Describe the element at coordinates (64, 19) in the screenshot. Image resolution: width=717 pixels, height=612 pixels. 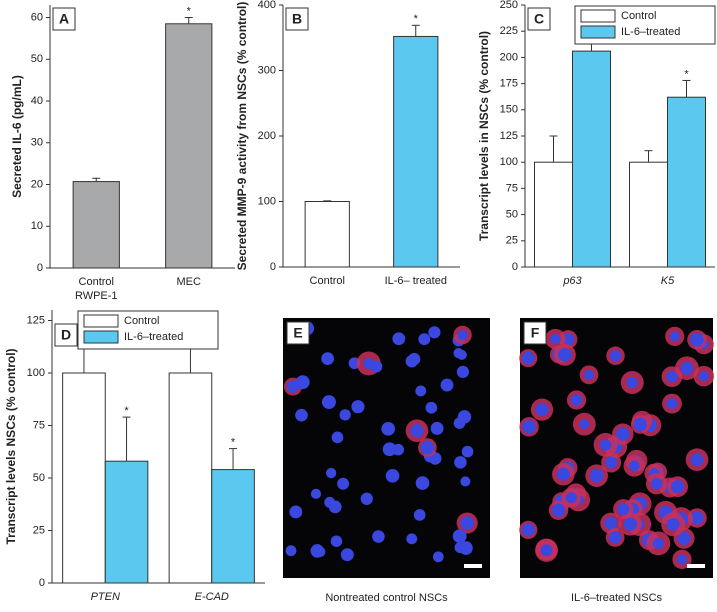
I see `panel-label: A` at that location.